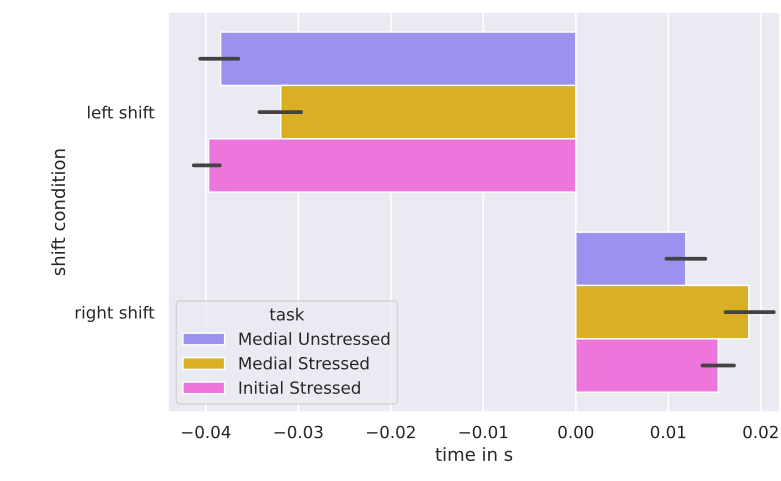  What do you see at coordinates (391, 432) in the screenshot?
I see `x-tick-label: −0.02` at bounding box center [391, 432].